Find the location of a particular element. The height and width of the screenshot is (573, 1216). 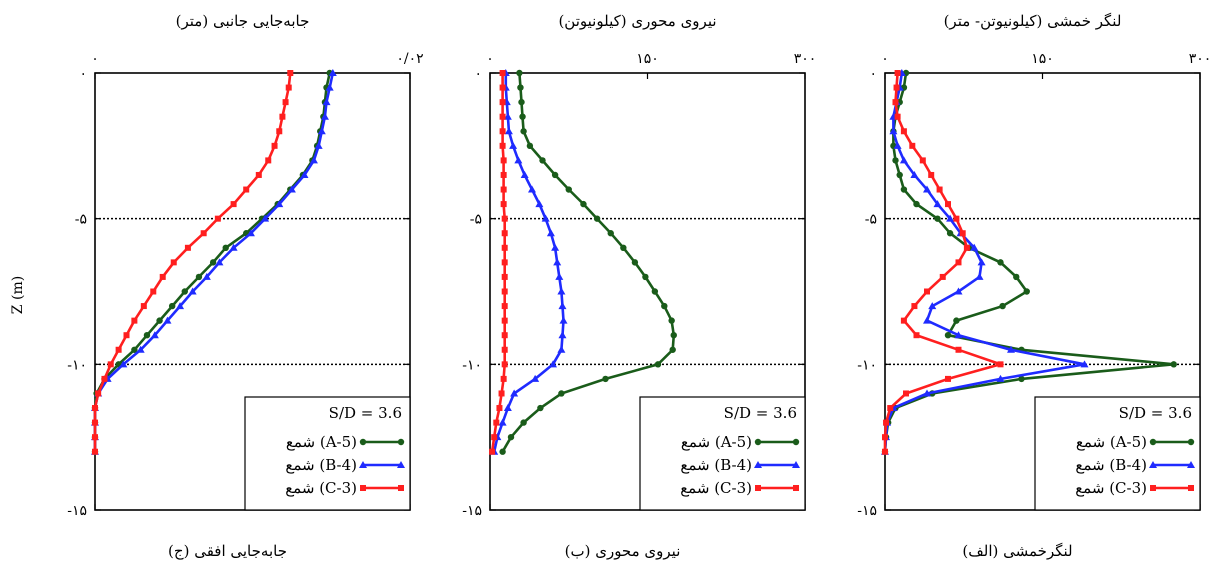

panel-title: جابه‌جایی جانبی (متر) is located at coordinates (243, 21).